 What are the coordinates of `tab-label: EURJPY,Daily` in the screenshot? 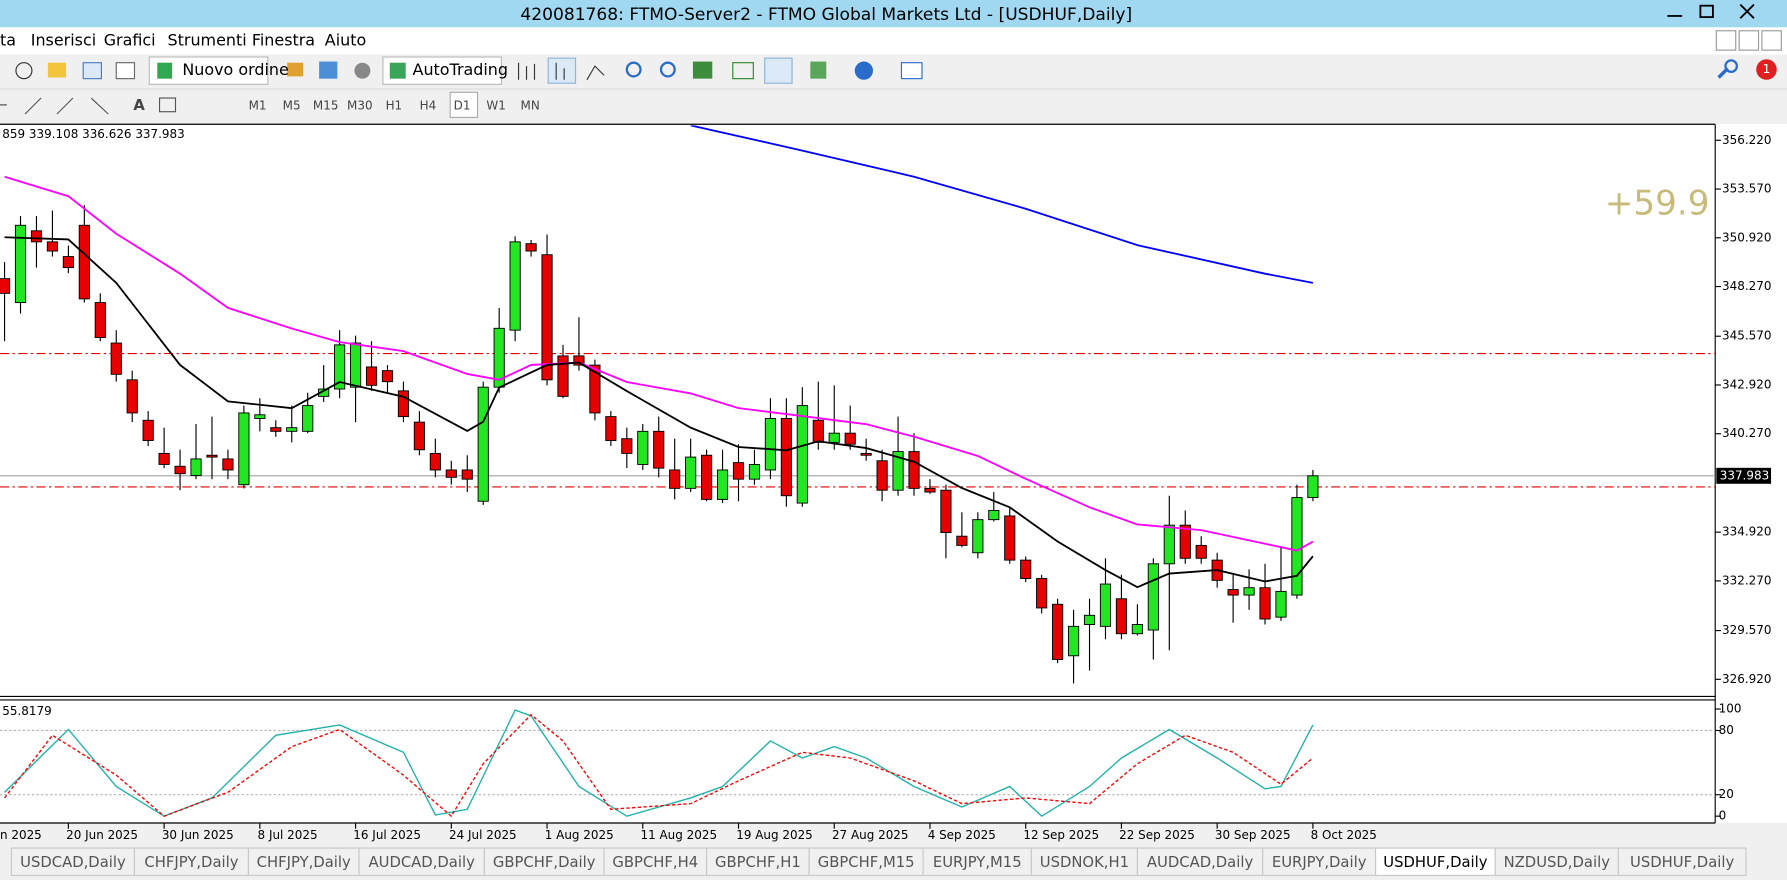 It's located at (1319, 862).